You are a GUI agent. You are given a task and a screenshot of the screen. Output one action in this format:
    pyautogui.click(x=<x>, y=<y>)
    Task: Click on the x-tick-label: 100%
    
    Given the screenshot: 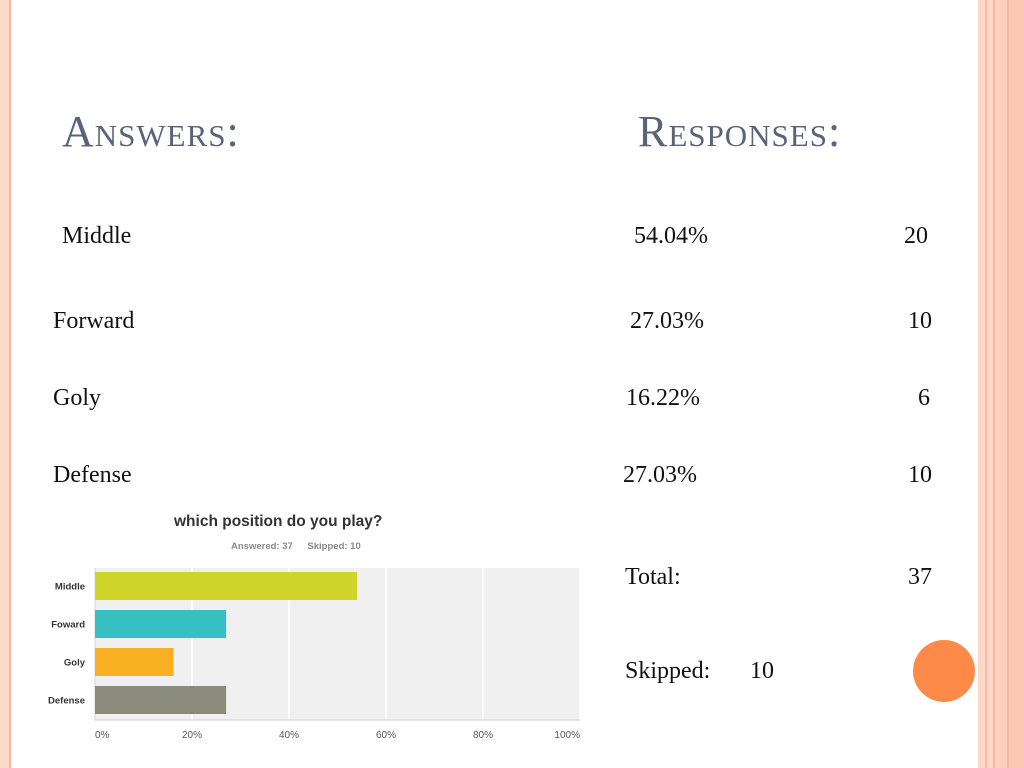 What is the action you would take?
    pyautogui.click(x=567, y=735)
    